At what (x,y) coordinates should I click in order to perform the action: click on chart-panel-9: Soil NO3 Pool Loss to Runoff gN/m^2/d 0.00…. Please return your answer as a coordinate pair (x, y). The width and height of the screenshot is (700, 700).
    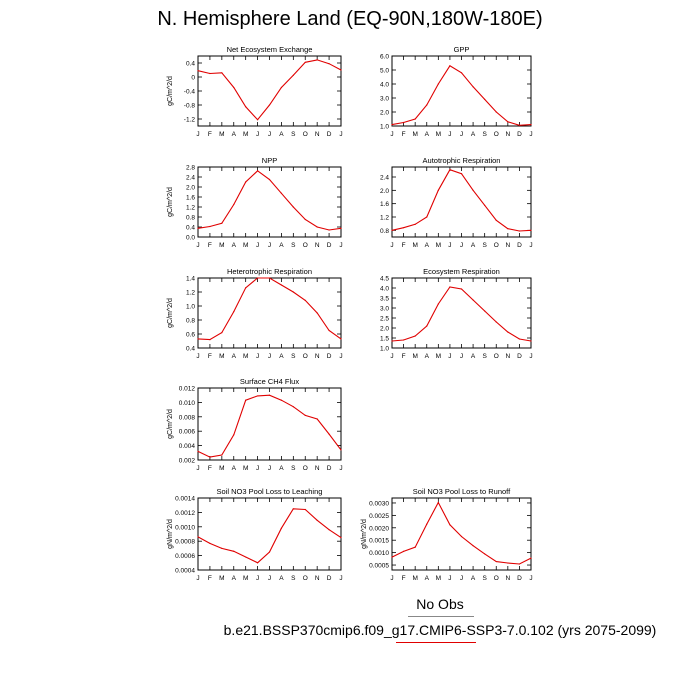
    Looking at the image, I should click on (447, 534).